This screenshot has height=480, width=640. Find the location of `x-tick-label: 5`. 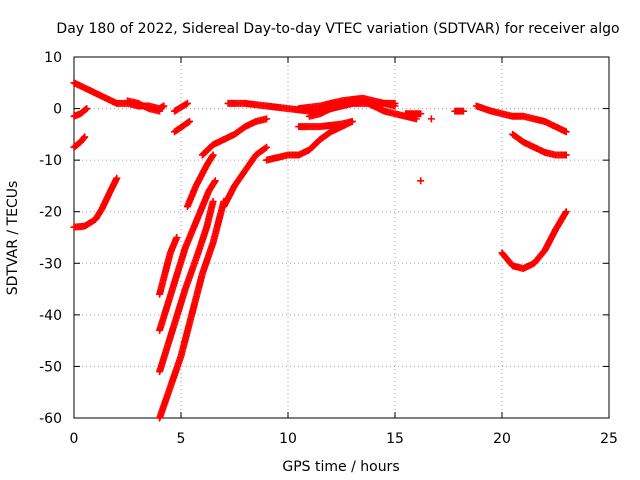

x-tick-label: 5 is located at coordinates (181, 439).